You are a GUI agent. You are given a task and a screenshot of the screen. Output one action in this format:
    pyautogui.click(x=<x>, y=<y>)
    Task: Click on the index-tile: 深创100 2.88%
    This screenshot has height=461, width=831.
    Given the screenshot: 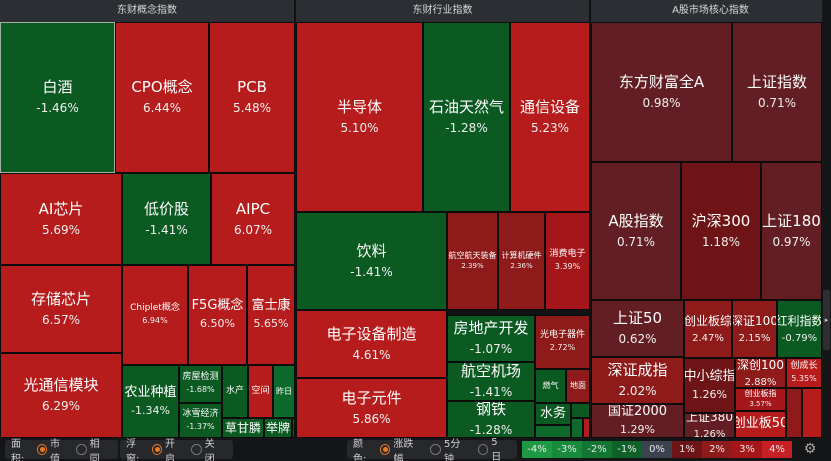 What is the action you would take?
    pyautogui.click(x=760, y=373)
    